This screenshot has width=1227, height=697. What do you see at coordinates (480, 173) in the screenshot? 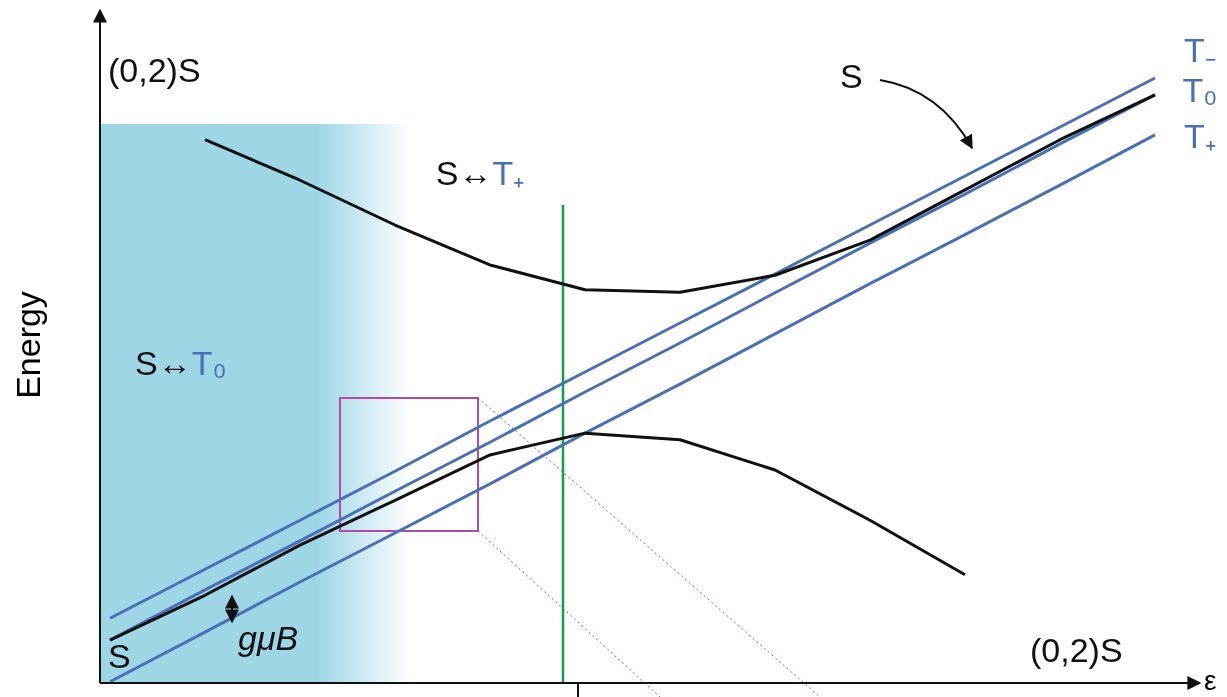
I see `annotation: S↔T₊` at bounding box center [480, 173].